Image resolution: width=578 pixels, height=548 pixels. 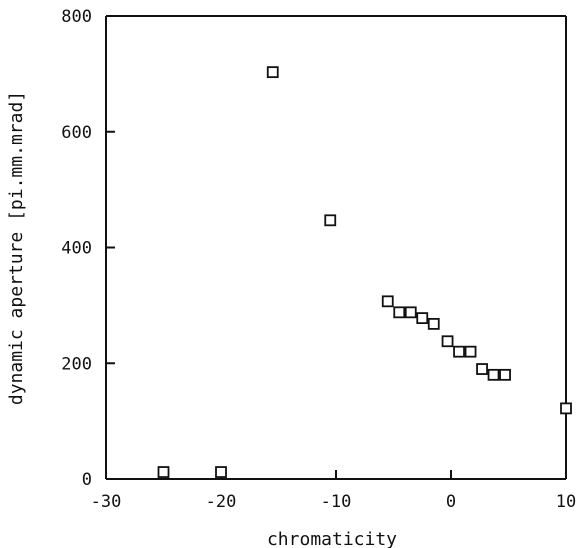 What do you see at coordinates (451, 502) in the screenshot?
I see `x-tick-label: 0` at bounding box center [451, 502].